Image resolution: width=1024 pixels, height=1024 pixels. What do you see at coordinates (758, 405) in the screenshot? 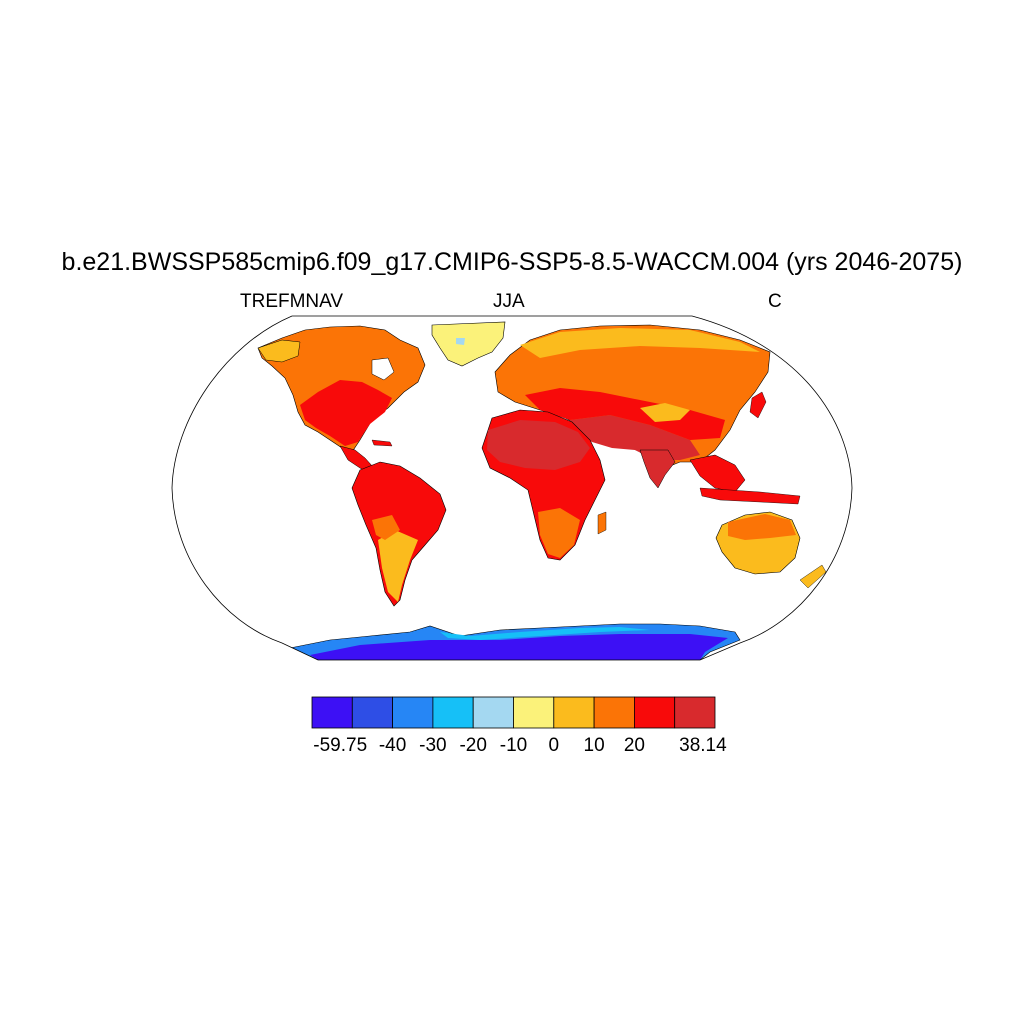
I see `japan-land` at bounding box center [758, 405].